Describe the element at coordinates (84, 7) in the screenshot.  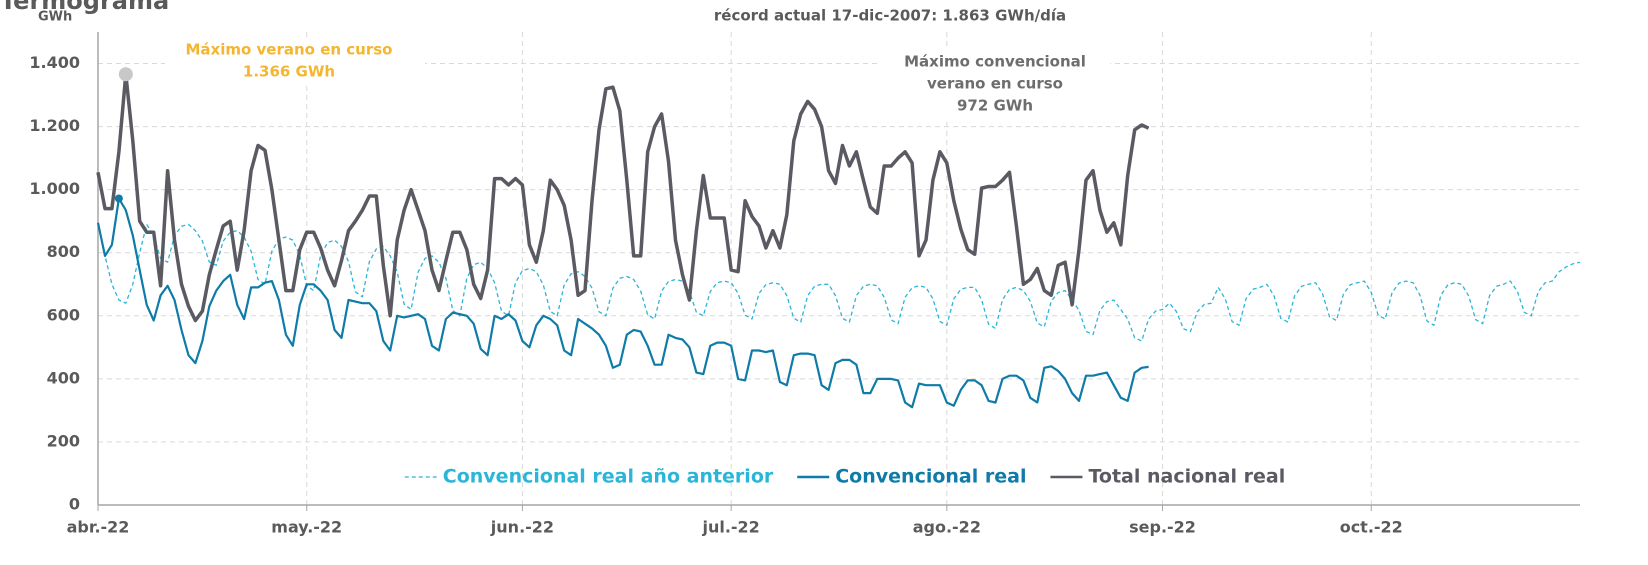
I see `chart-title: Termograma` at that location.